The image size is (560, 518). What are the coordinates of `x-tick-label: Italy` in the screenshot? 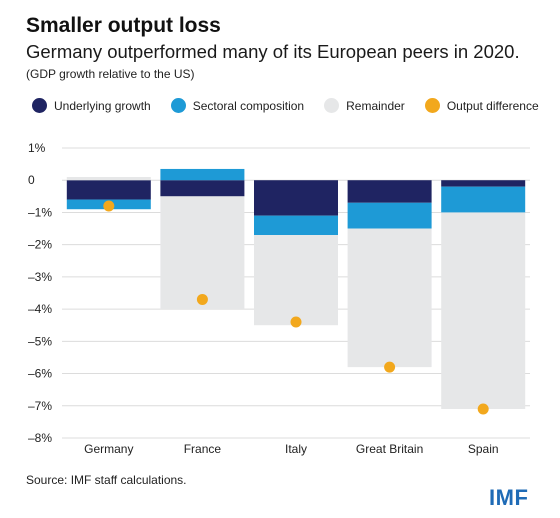 It's located at (296, 449).